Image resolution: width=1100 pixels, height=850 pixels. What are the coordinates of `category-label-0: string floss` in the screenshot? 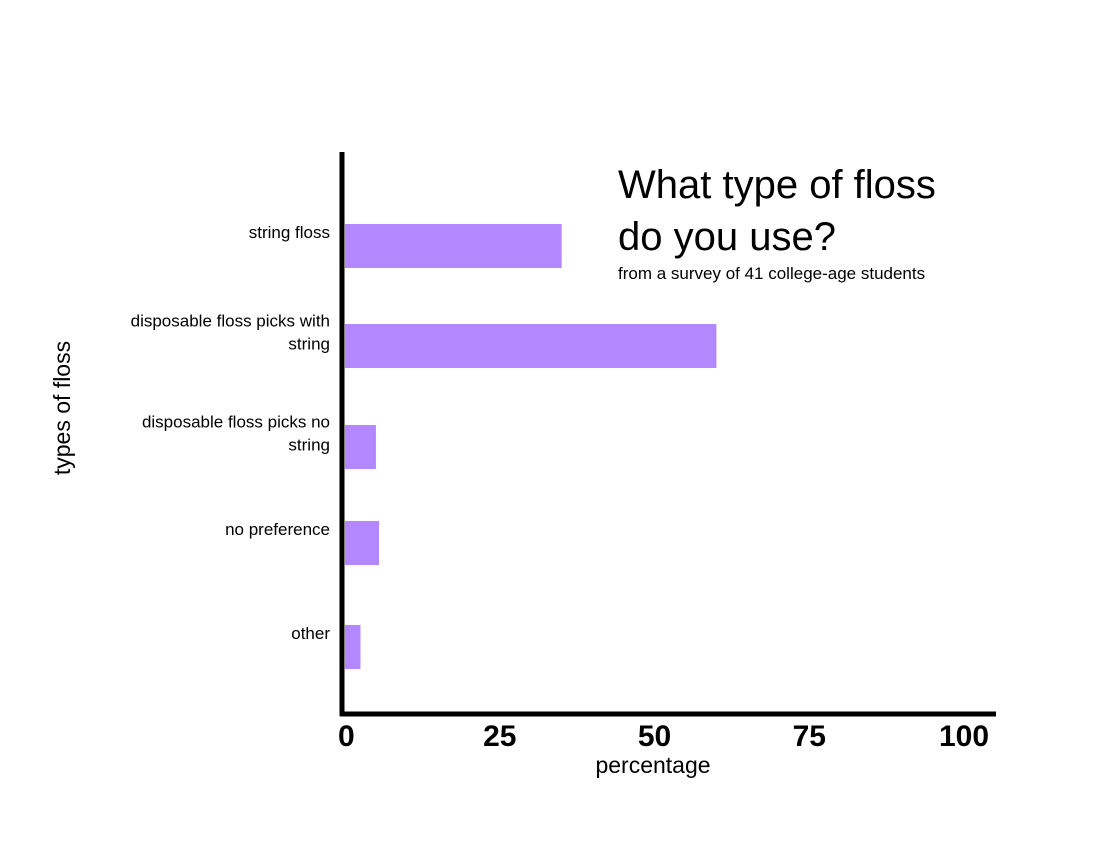 It's located at (289, 232).